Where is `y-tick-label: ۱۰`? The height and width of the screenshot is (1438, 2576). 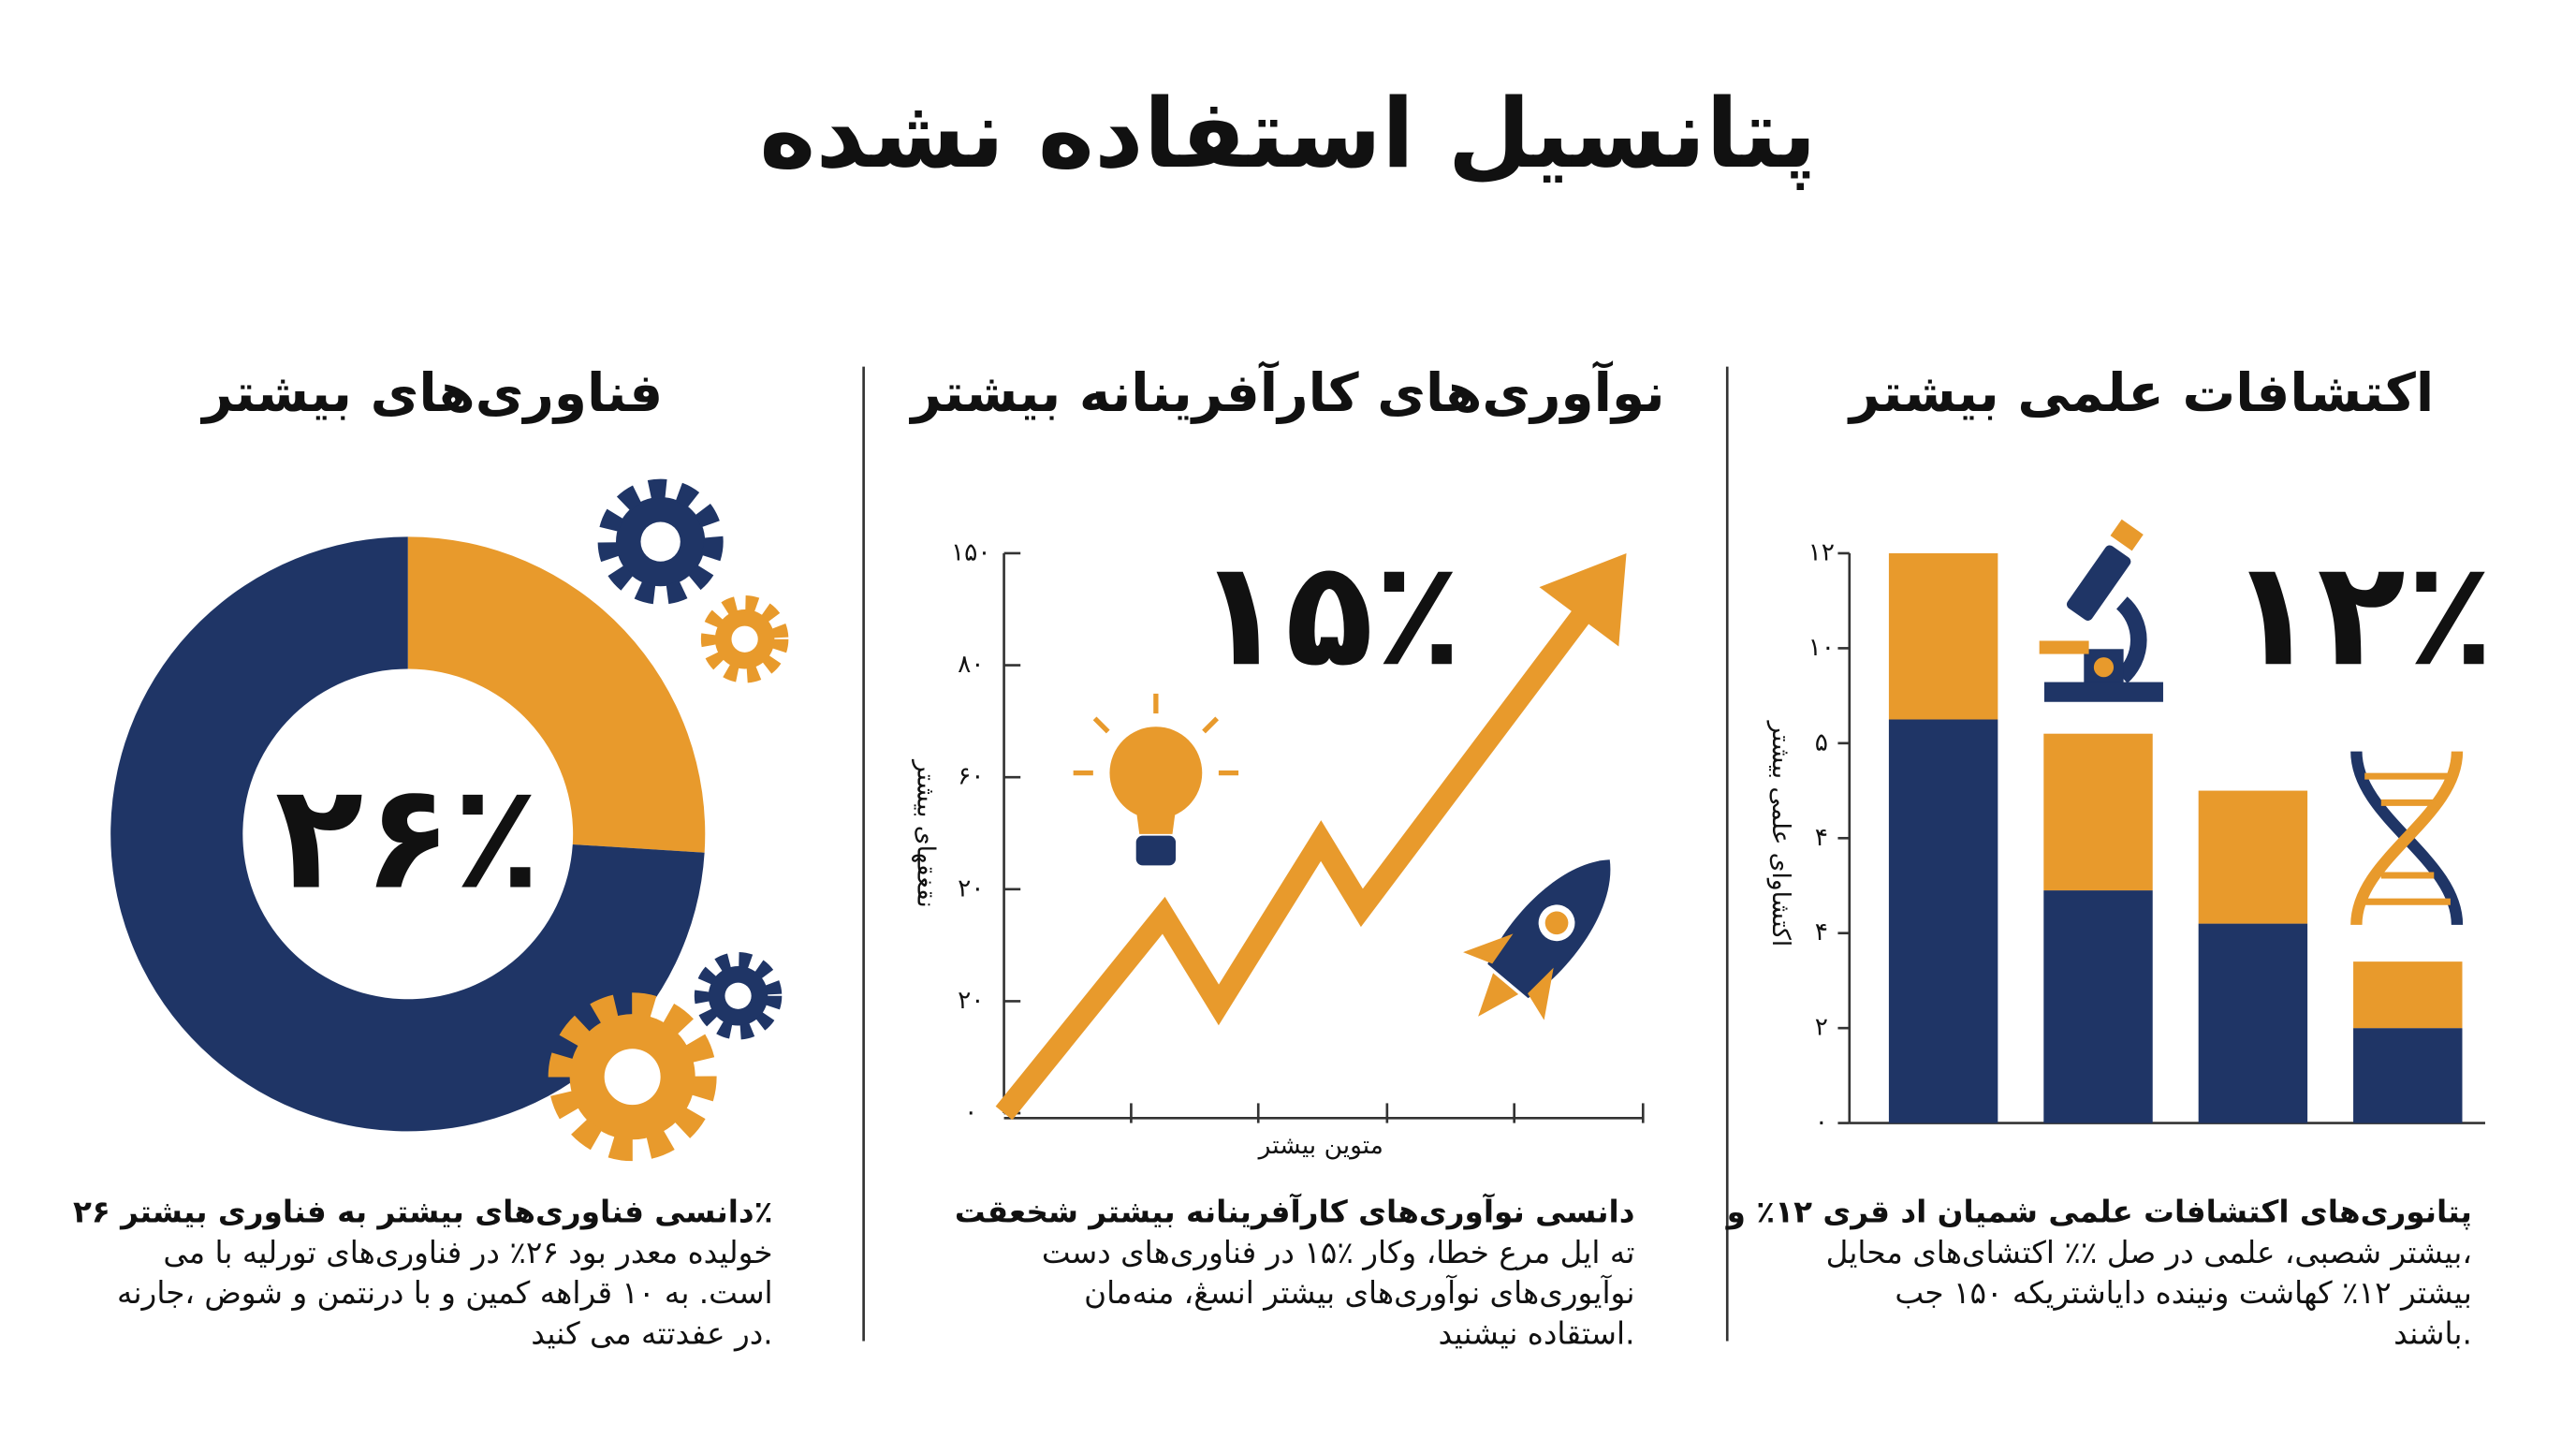
y-tick-label: ۱۰ is located at coordinates (1821, 647).